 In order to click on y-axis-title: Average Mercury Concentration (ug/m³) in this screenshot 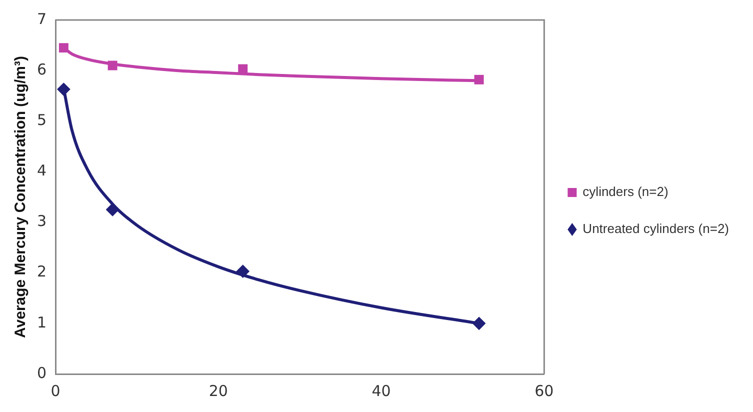, I will do `click(21, 197)`.